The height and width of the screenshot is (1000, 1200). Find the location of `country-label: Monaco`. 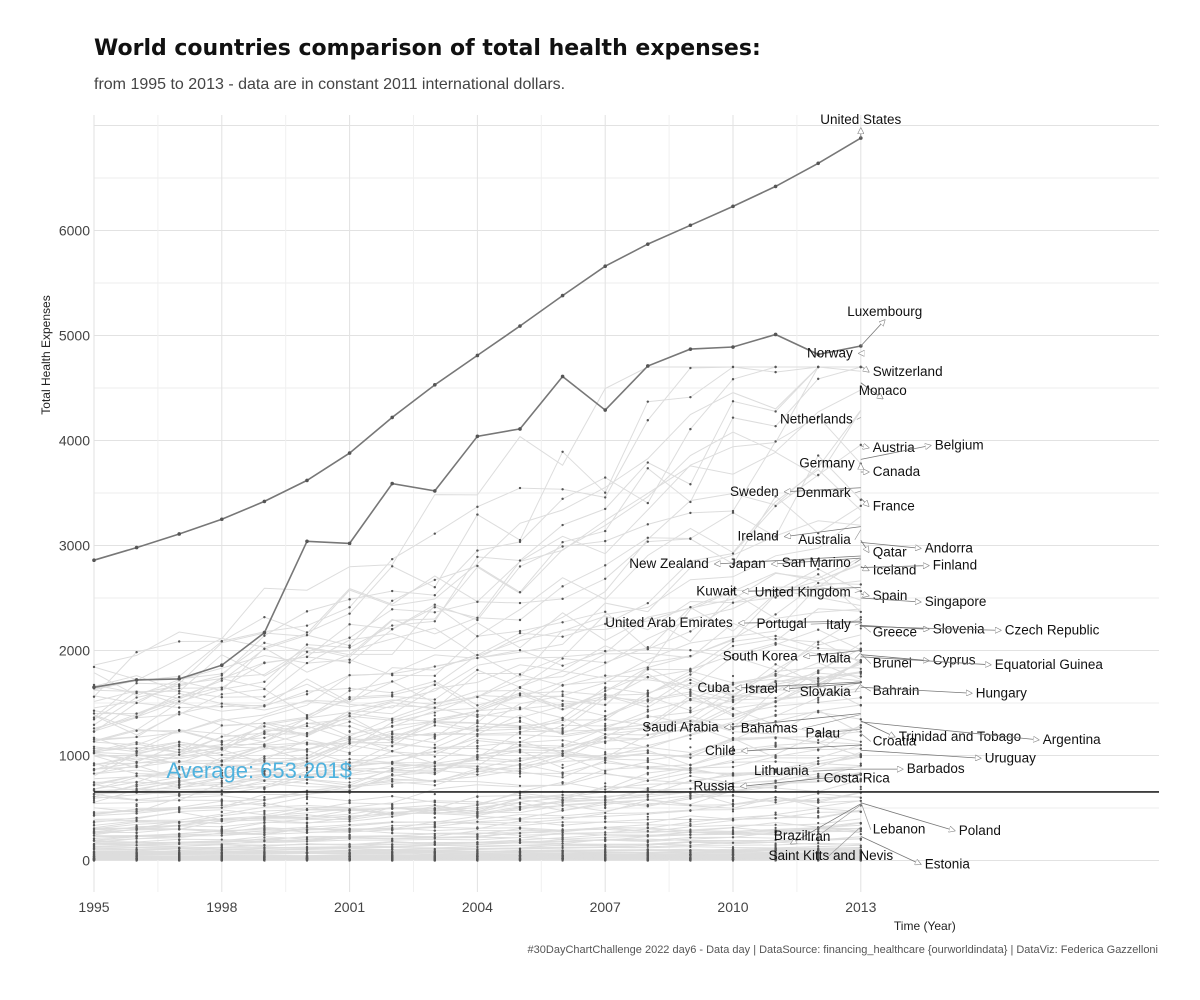

country-label: Monaco is located at coordinates (883, 390).